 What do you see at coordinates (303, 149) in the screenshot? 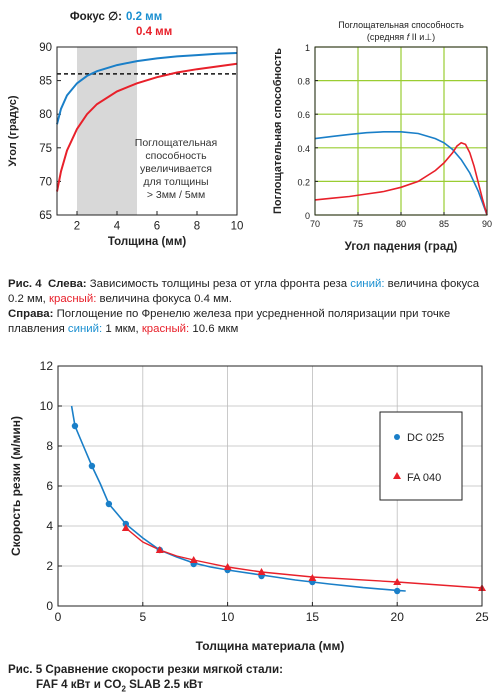
I see `y-tick-label: 0.4` at bounding box center [303, 149].